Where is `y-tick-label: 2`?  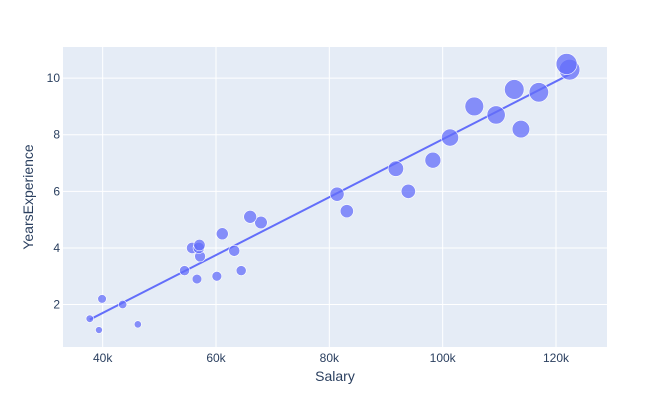 y-tick-label: 2 is located at coordinates (56, 305).